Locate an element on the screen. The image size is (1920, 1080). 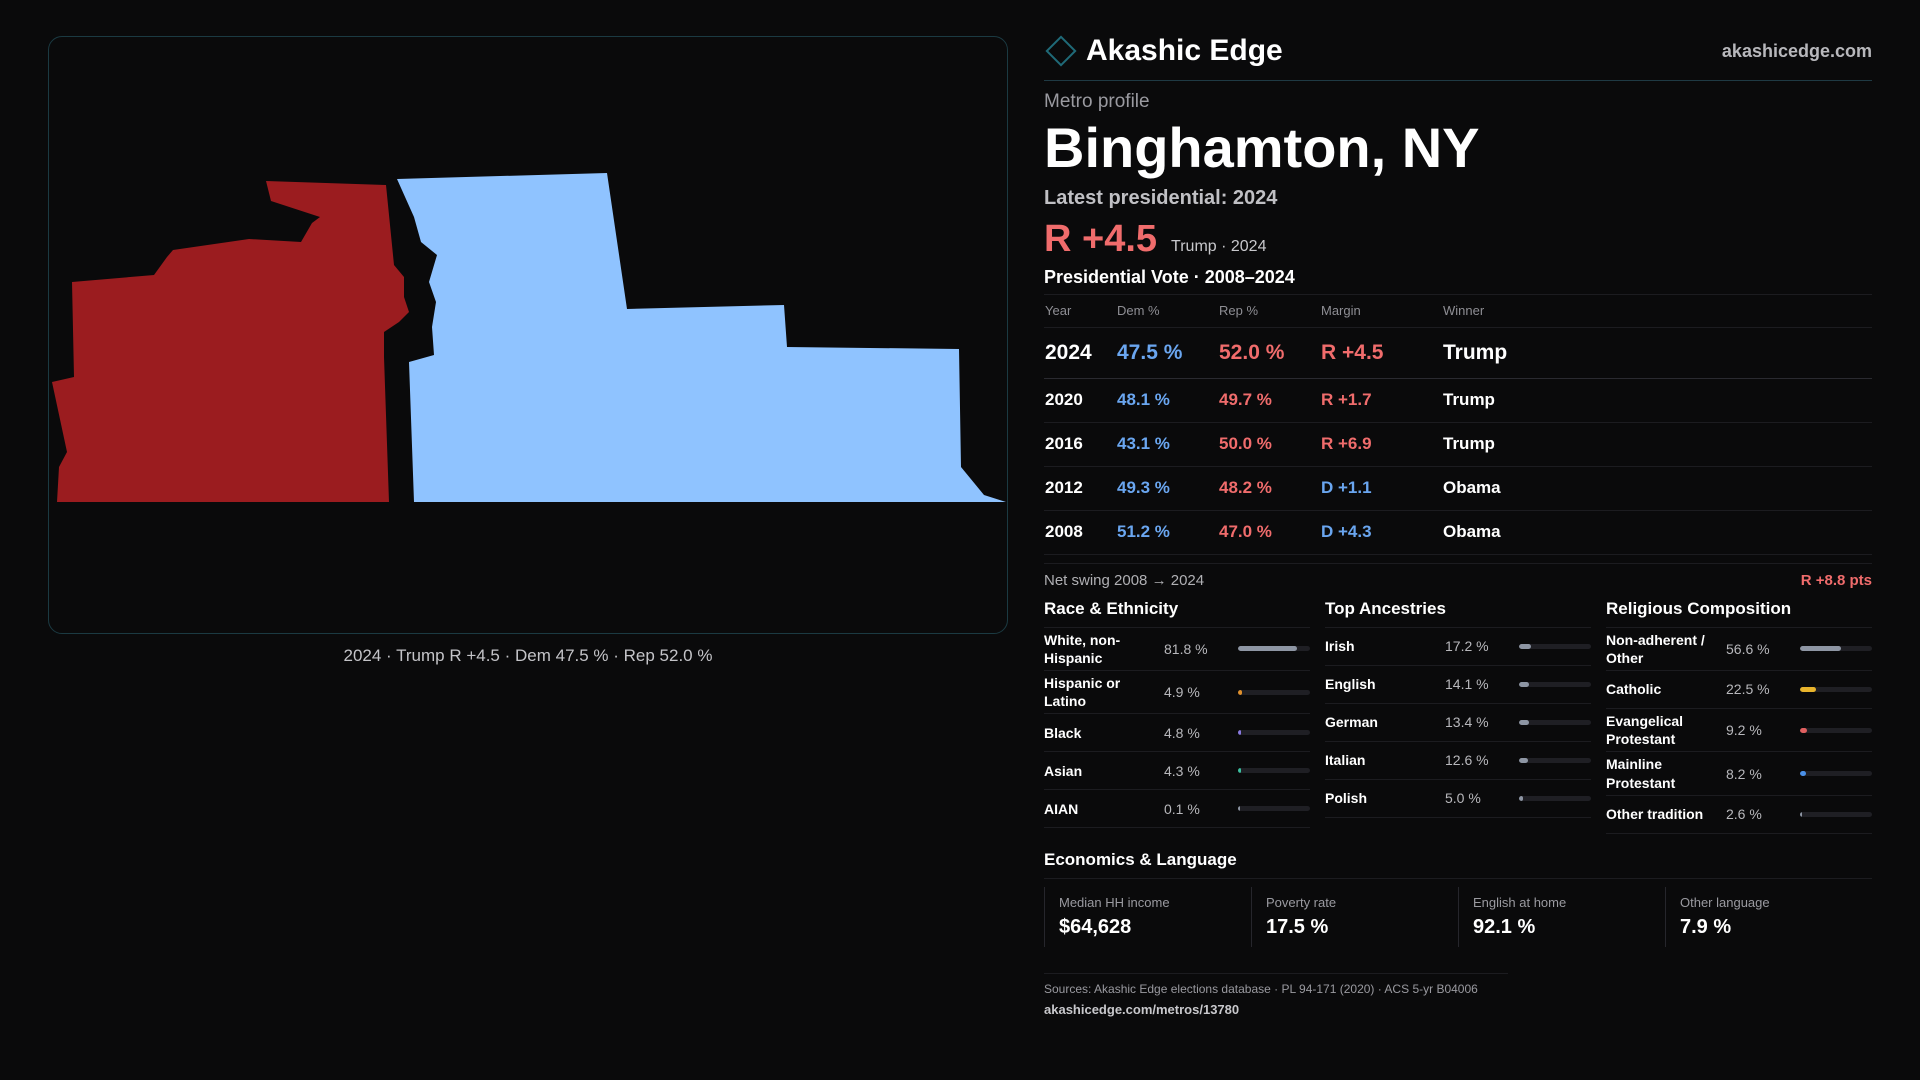
item-pct: 8.2 % is located at coordinates (1744, 773).